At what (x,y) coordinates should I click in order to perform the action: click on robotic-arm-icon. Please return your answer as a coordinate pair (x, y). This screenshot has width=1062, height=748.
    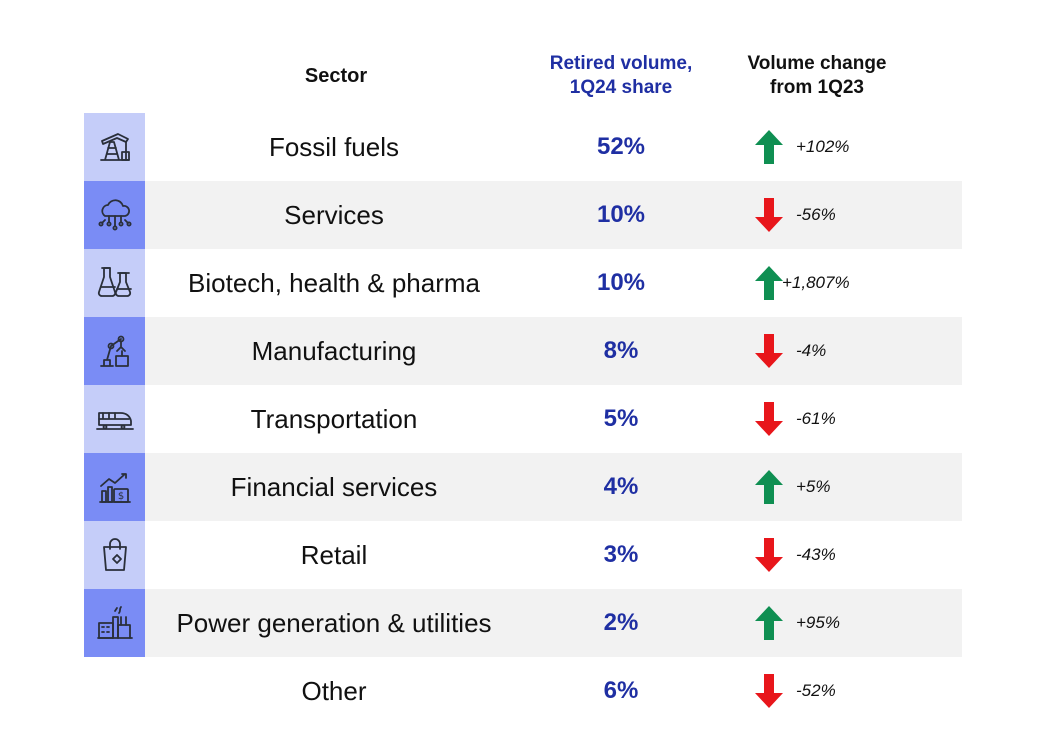
    Looking at the image, I should click on (114, 351).